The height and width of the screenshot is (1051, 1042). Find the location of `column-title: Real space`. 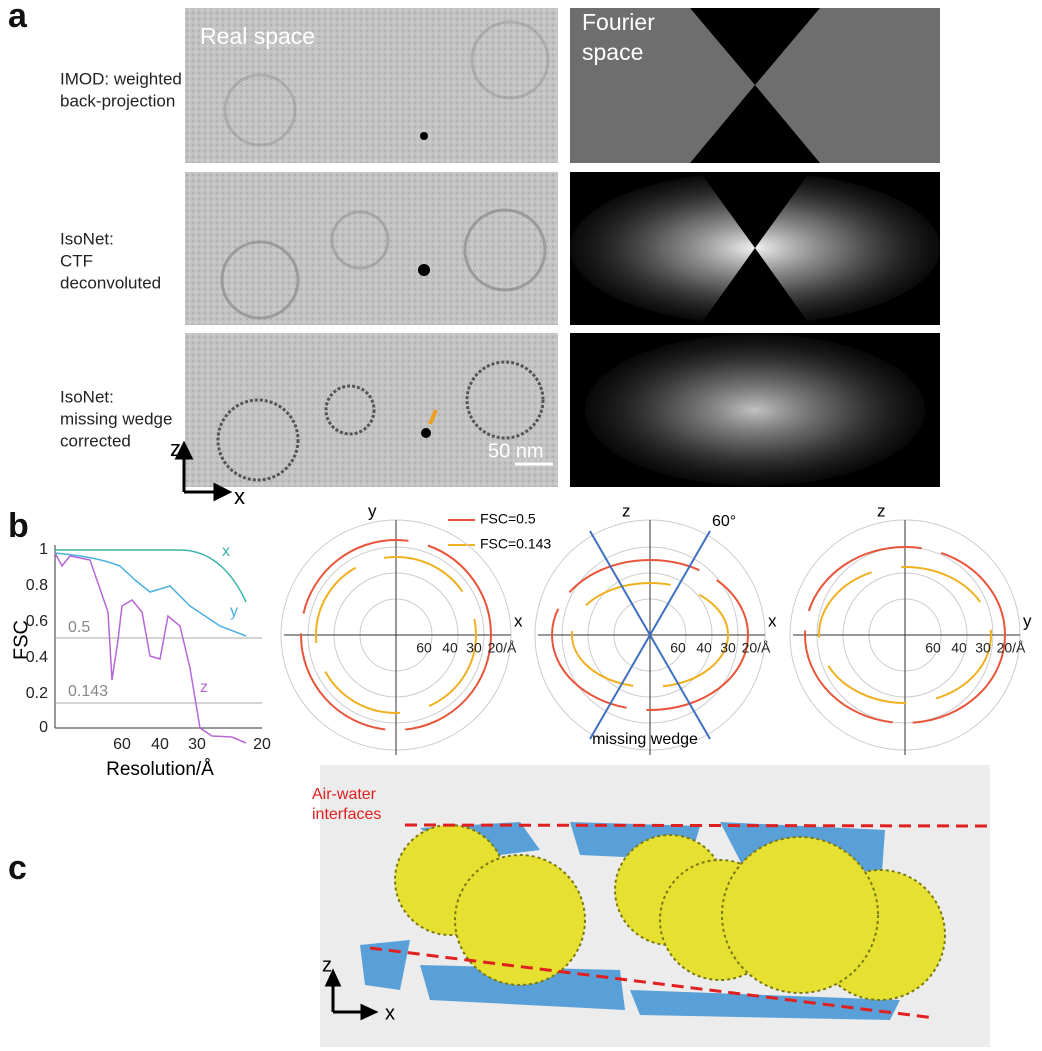

column-title: Real space is located at coordinates (257, 36).